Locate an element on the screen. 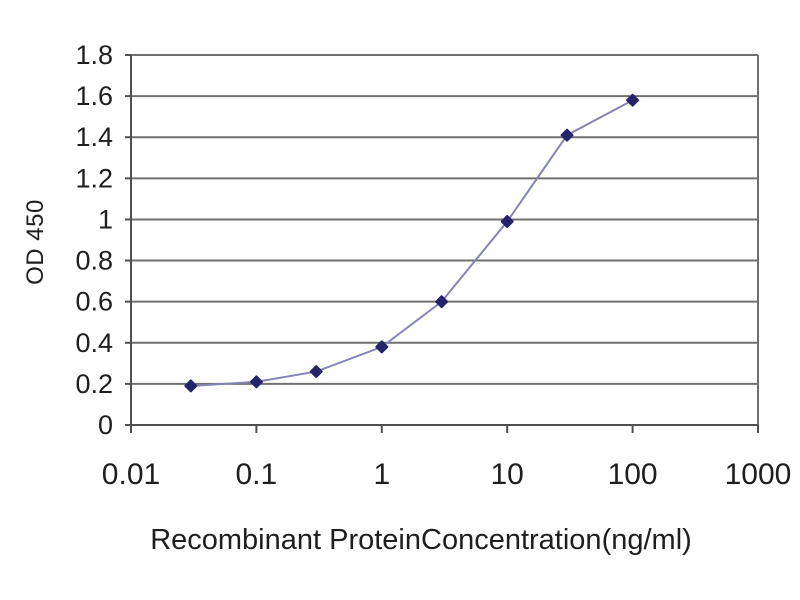 This screenshot has height=600, width=800. y-tick-label: 1.2 is located at coordinates (94, 178).